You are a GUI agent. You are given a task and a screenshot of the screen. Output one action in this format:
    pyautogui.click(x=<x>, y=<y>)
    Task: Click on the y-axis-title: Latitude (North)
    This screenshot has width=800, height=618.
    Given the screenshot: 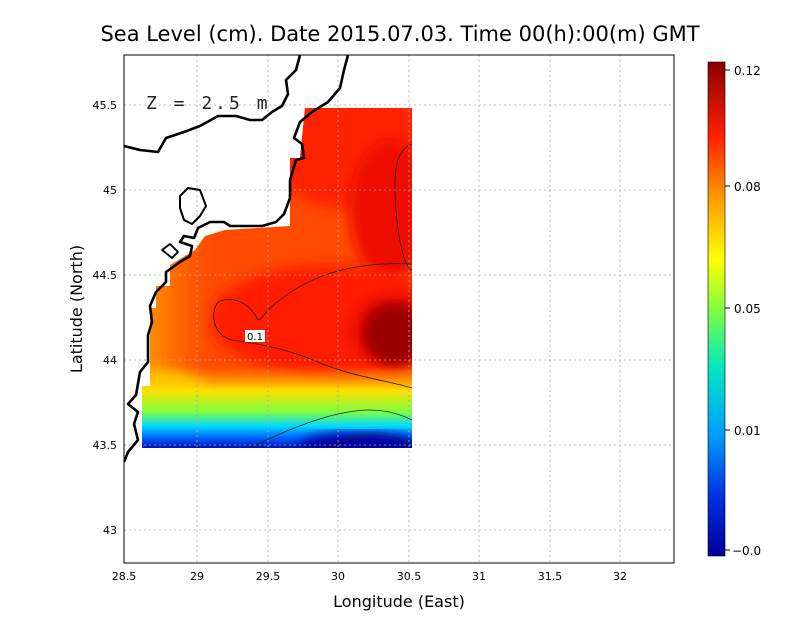 What is the action you would take?
    pyautogui.click(x=76, y=309)
    